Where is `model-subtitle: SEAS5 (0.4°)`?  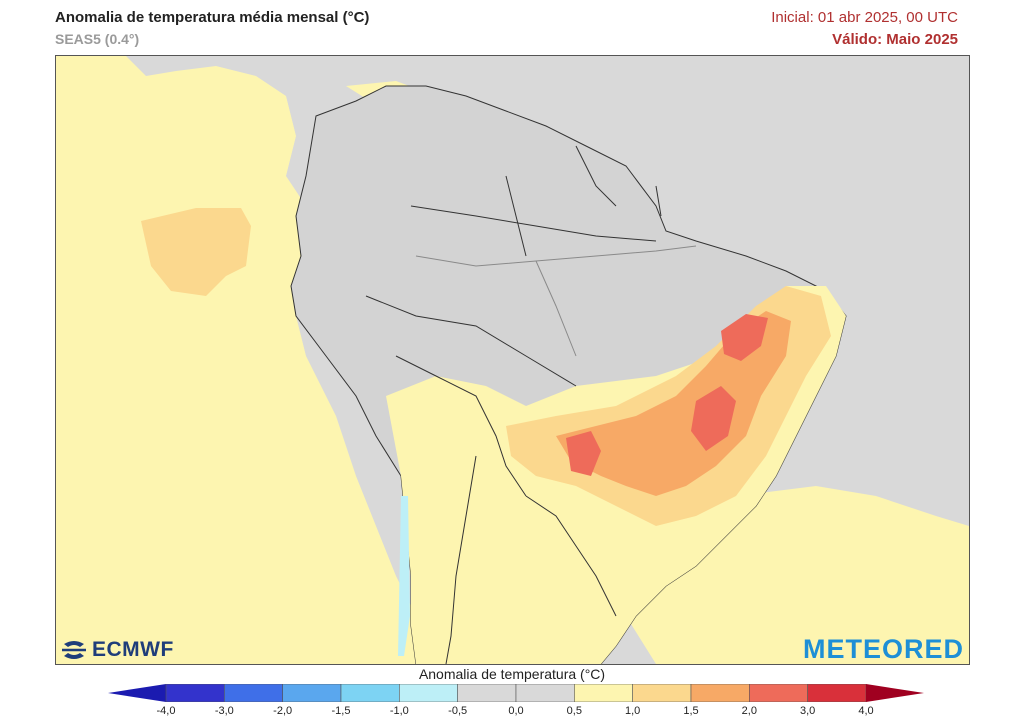
model-subtitle: SEAS5 (0.4°) is located at coordinates (97, 39).